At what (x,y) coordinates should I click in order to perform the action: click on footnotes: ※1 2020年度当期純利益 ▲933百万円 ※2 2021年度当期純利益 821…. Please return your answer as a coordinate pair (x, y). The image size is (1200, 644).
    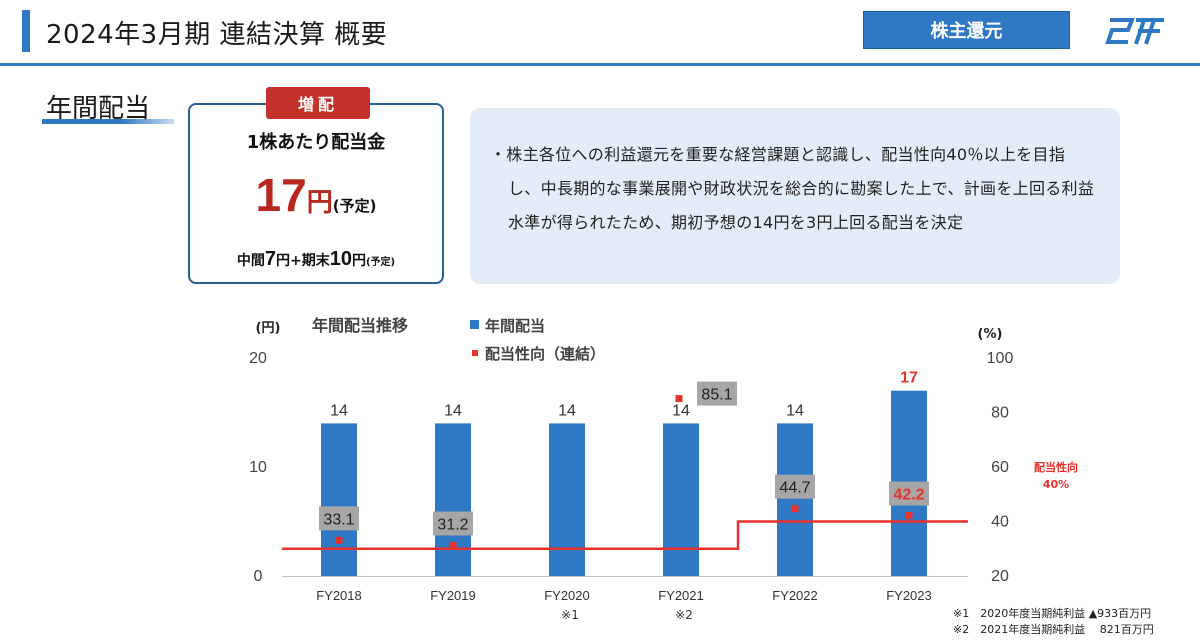
    Looking at the image, I should click on (1053, 622).